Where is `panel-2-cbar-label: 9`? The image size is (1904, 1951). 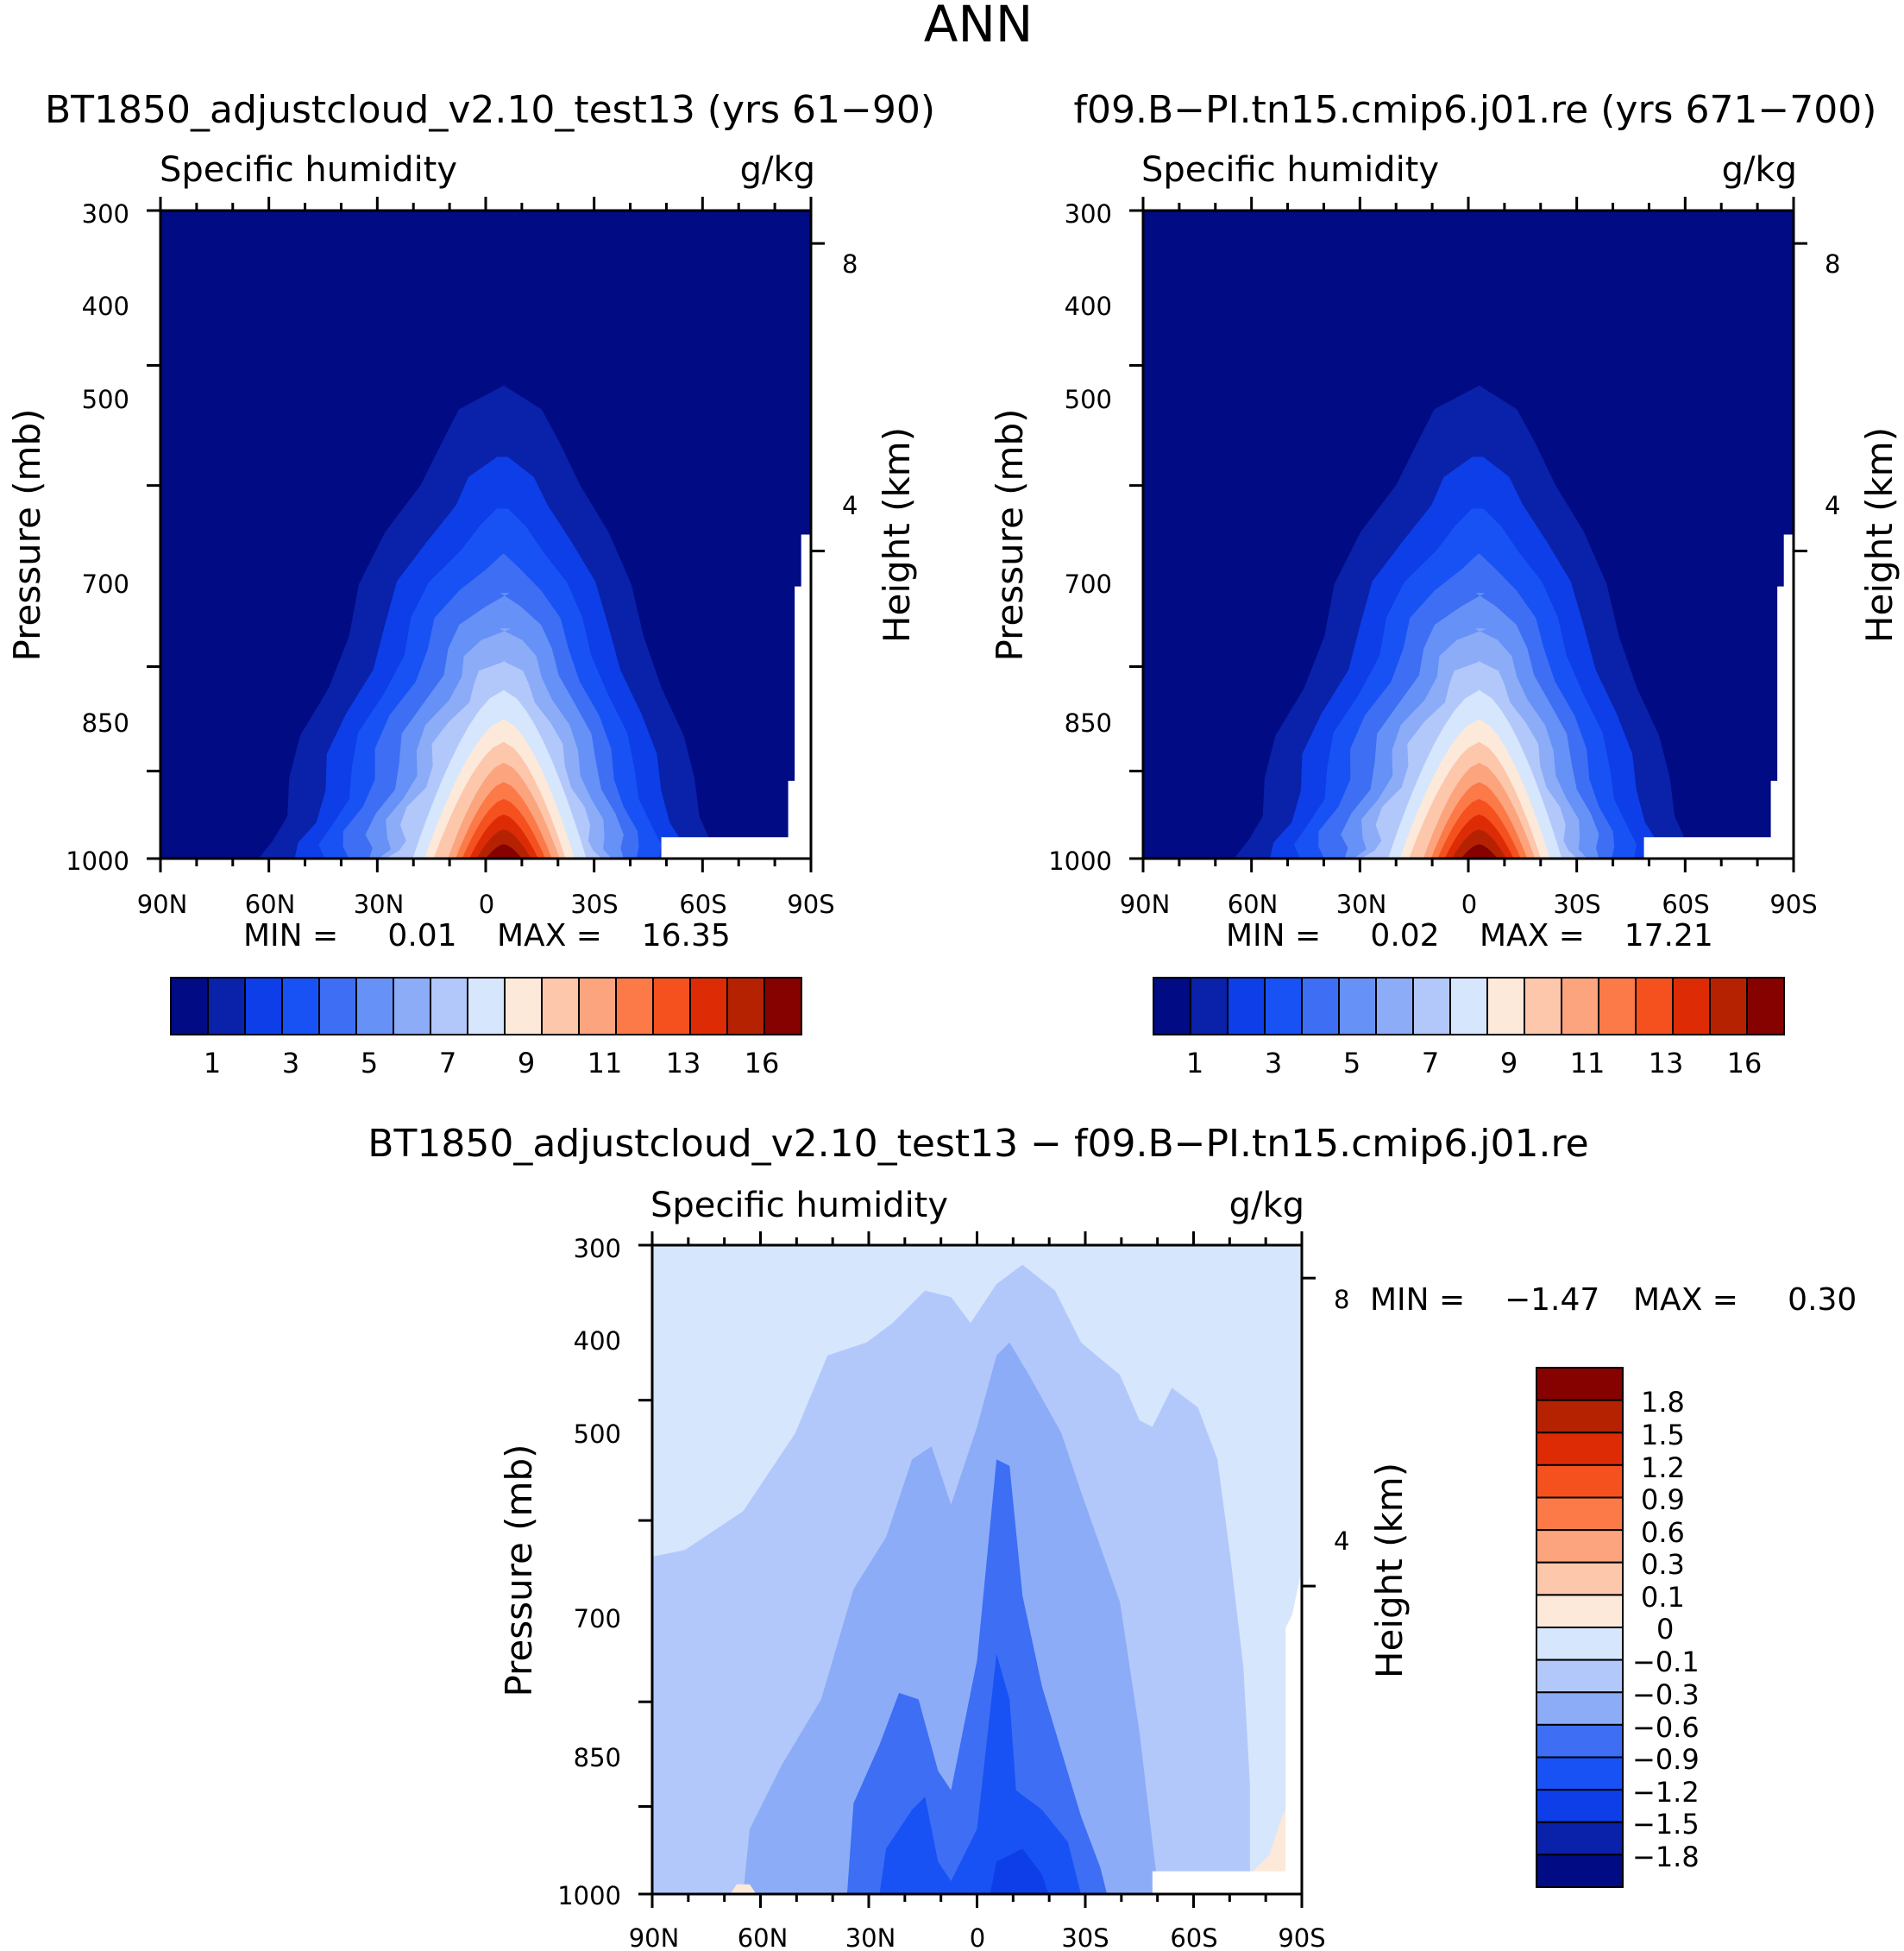 panel-2-cbar-label: 9 is located at coordinates (1509, 1063).